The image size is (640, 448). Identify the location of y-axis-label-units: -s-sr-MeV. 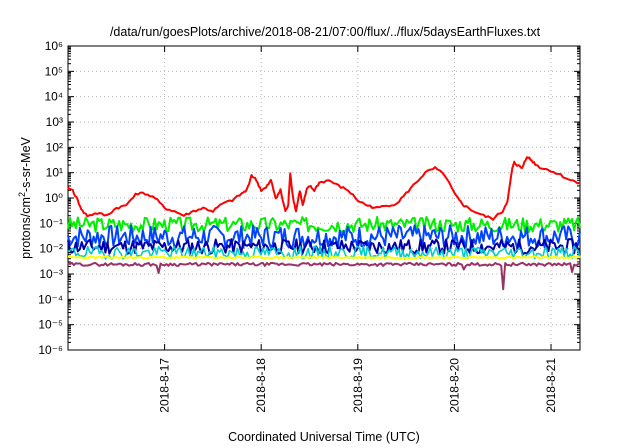
(26, 164).